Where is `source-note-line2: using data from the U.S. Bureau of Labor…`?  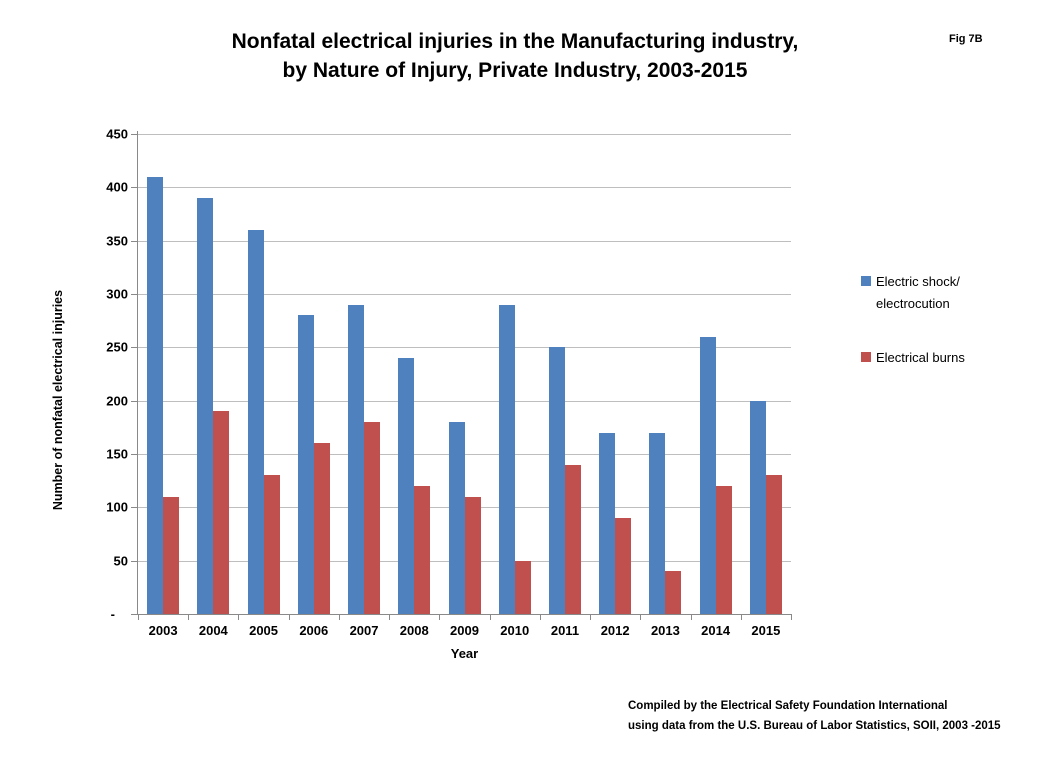 source-note-line2: using data from the U.S. Bureau of Labor… is located at coordinates (814, 726).